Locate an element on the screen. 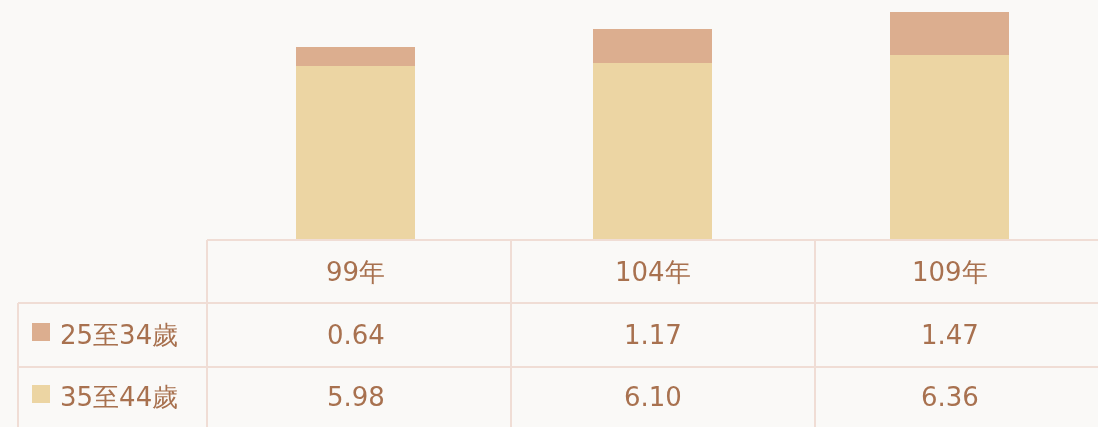 This screenshot has height=427, width=1098. legend-label: 35至44歲 is located at coordinates (119, 397).